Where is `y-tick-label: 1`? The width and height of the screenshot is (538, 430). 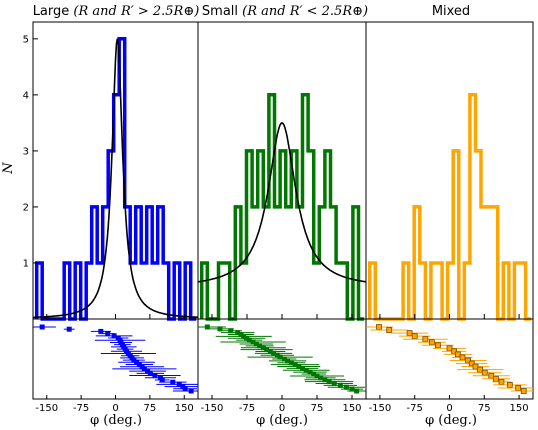
y-tick-label: 1 is located at coordinates (26, 263).